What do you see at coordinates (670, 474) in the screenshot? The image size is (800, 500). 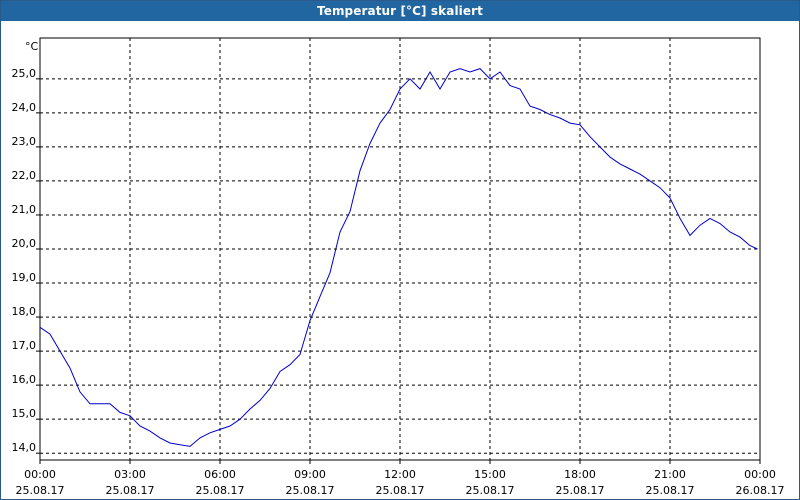 I see `x-tick-time-label: 21:00` at bounding box center [670, 474].